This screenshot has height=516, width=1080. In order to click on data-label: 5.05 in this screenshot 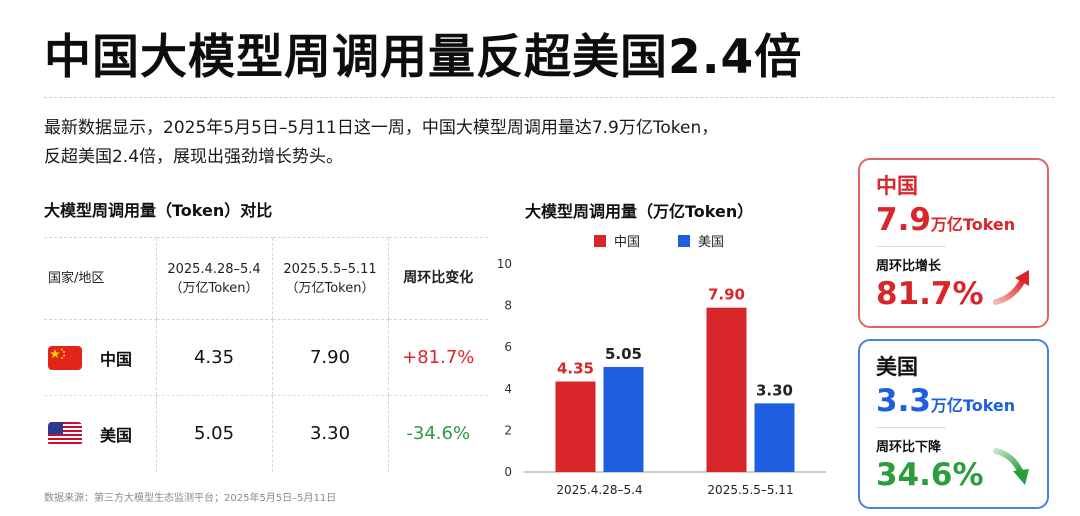, I will do `click(623, 354)`.